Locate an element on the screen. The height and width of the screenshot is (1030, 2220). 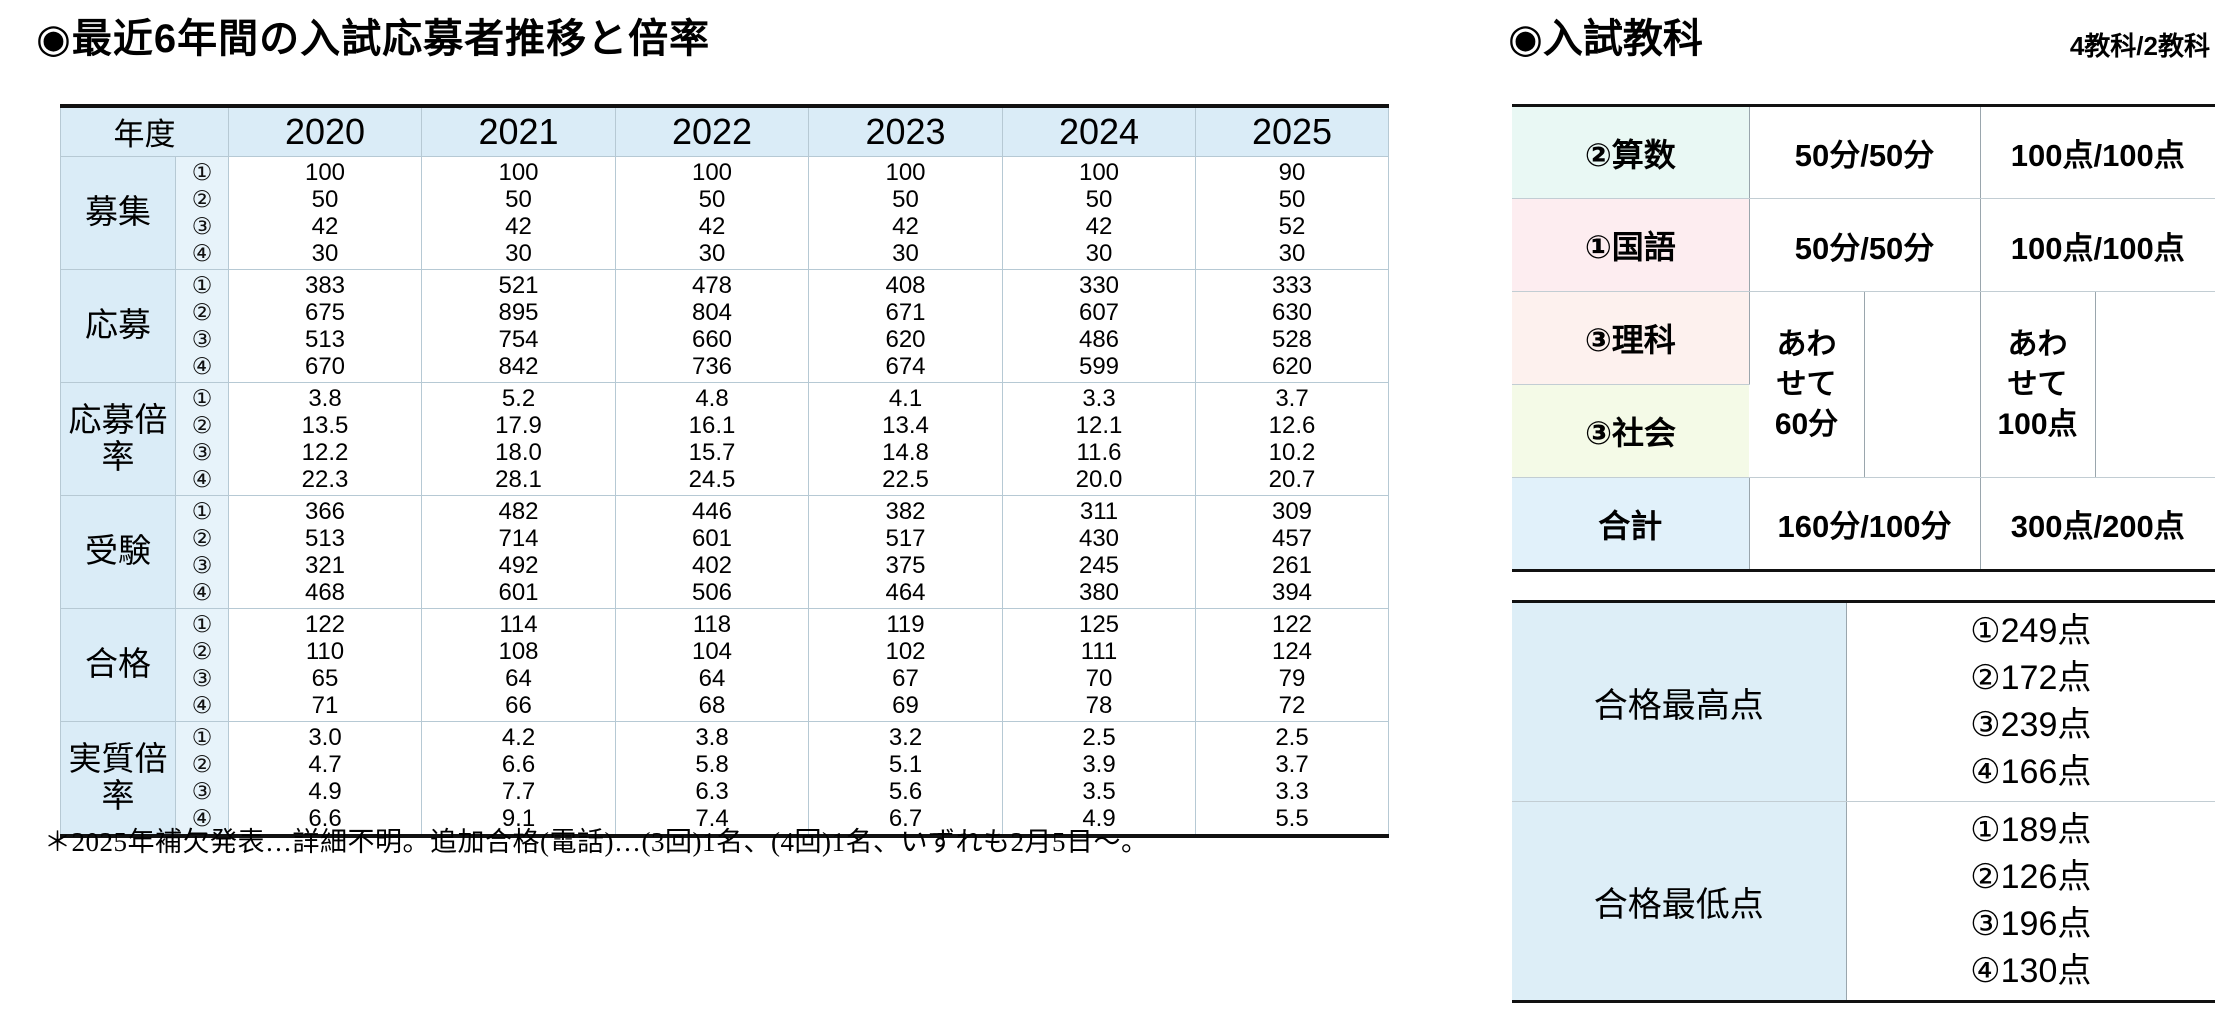
value: 5.1 is located at coordinates (905, 764).